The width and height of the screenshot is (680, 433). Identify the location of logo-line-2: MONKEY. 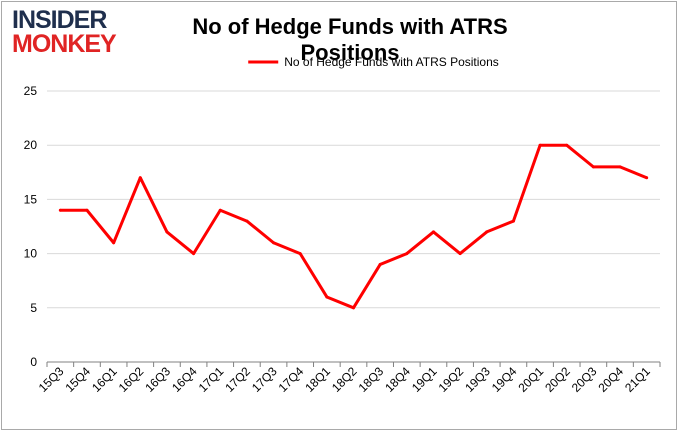
(64, 44).